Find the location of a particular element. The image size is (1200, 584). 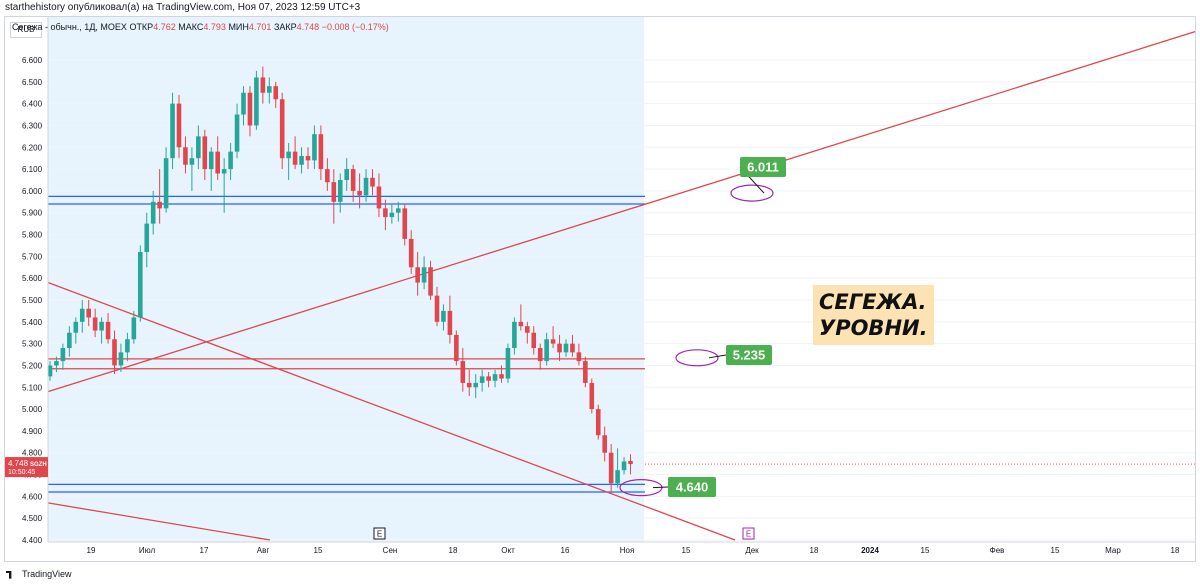

overlay-title: СЕГЕЖА. УРОВНИ. is located at coordinates (873, 315).